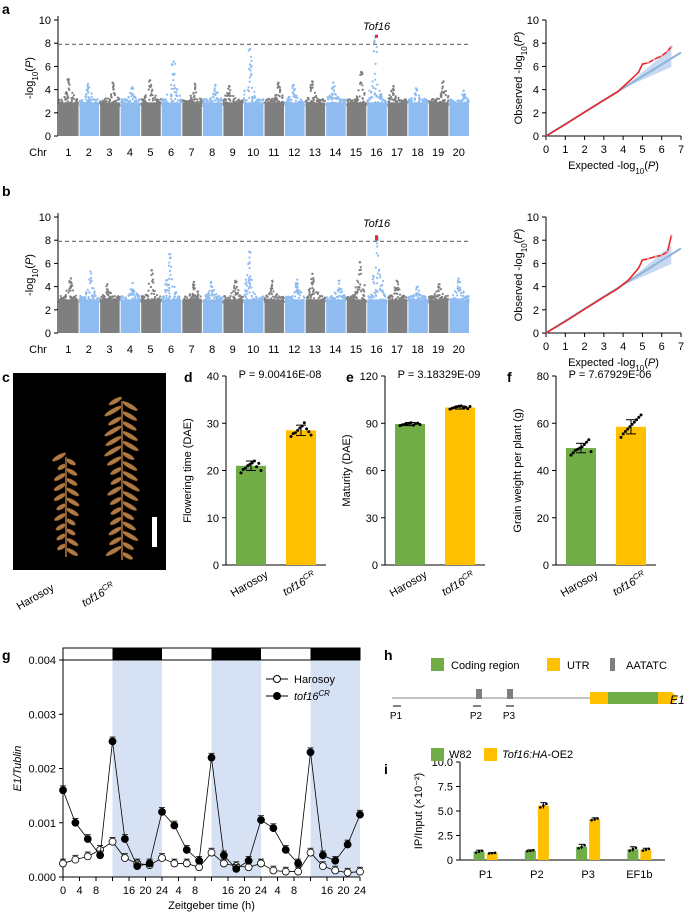 This screenshot has width=685, height=912. Describe the element at coordinates (377, 27) in the screenshot. I see `gene-label: Tof16` at that location.